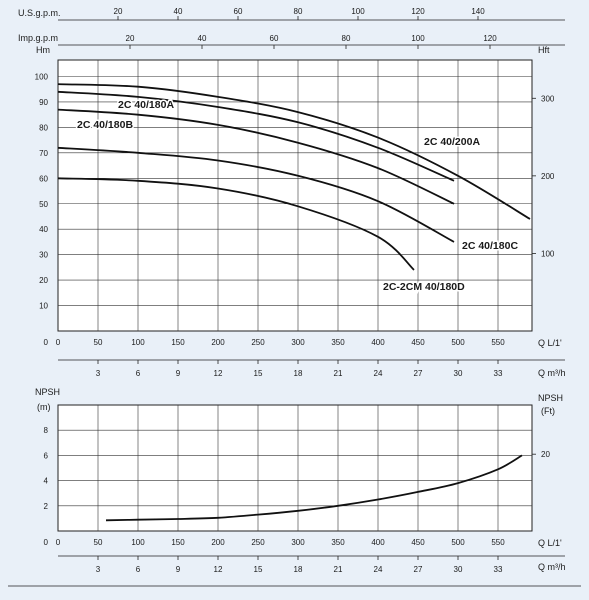  I want to click on top-axis-2-tick-label: 40, so click(202, 38).